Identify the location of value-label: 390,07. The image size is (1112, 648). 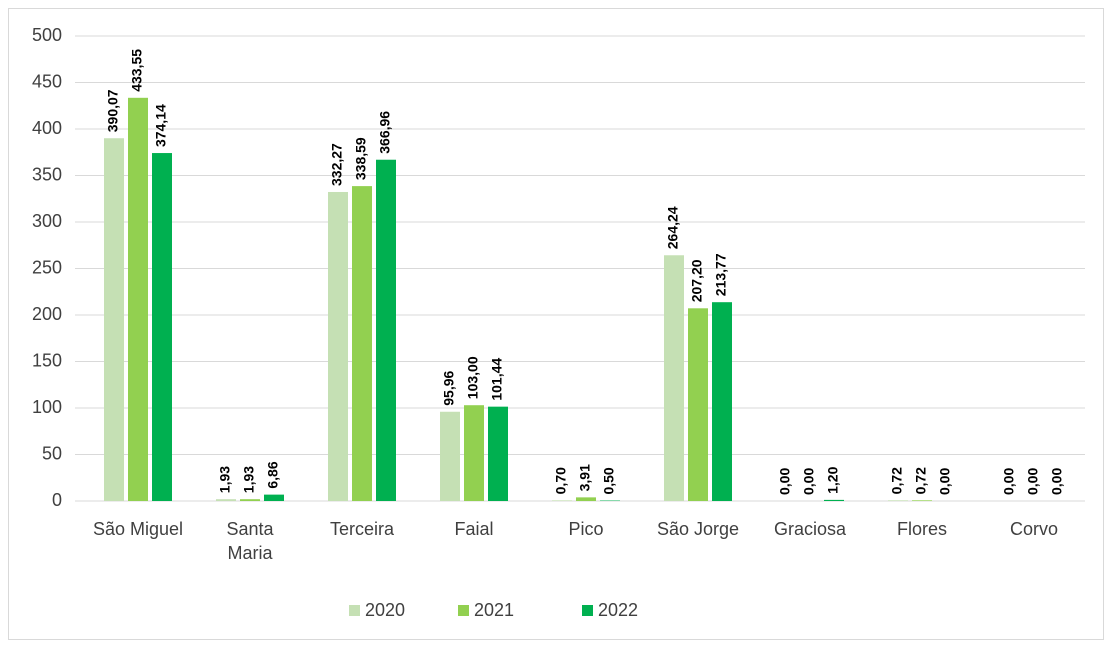
(113, 110).